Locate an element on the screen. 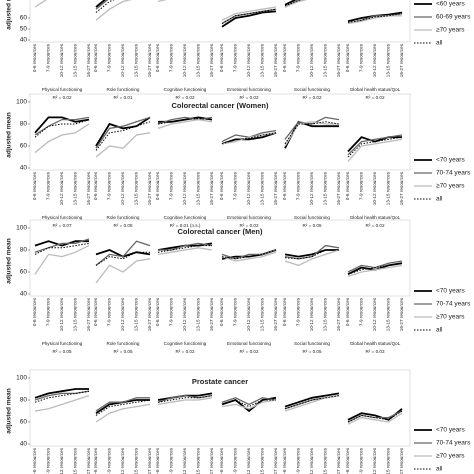 Image resolution: width=474 pixels, height=474 pixels. y-tick-label: 50 is located at coordinates (24, 29).